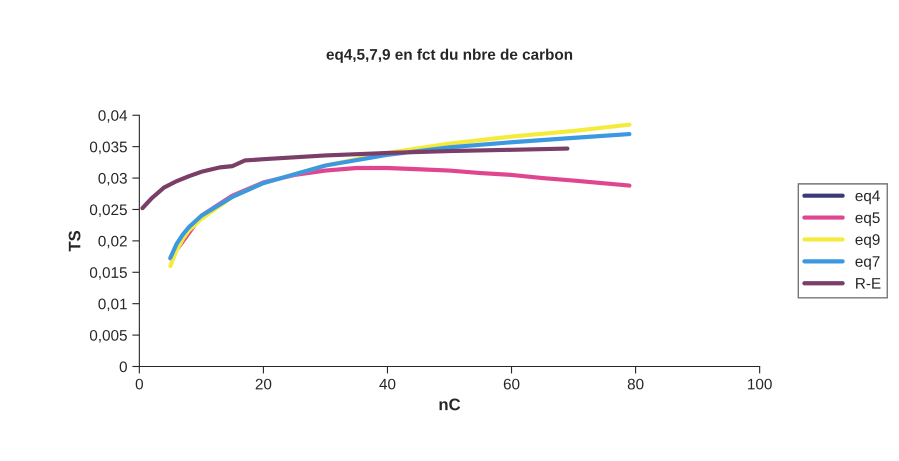 Image resolution: width=899 pixels, height=461 pixels. I want to click on x-tick-label: 100, so click(760, 384).